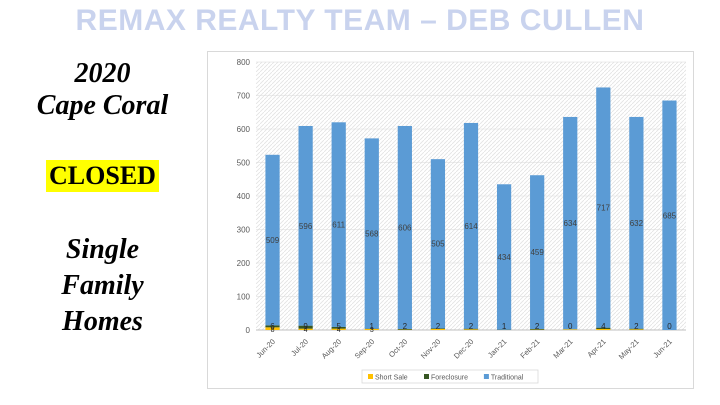  I want to click on y-tick-label: 0, so click(248, 330).